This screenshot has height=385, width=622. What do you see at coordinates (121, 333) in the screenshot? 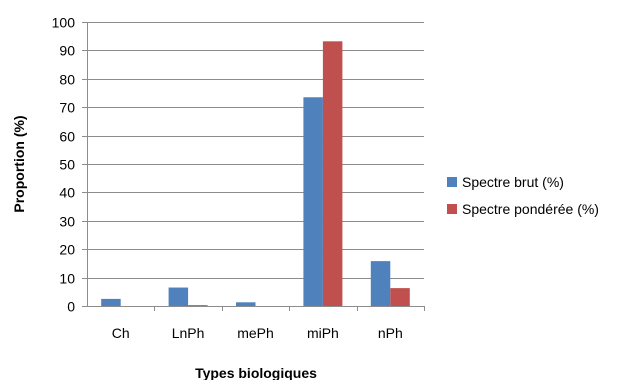
I see `x-tick-label-Ch: Ch` at bounding box center [121, 333].